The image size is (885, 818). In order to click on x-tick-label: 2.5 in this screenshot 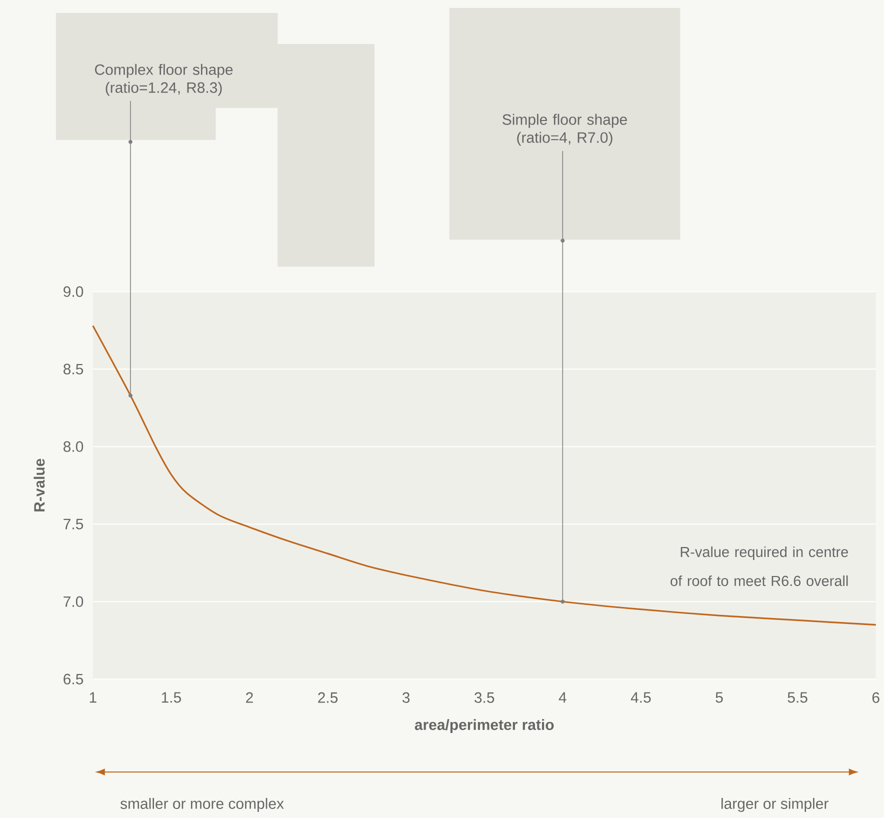, I will do `click(328, 697)`.